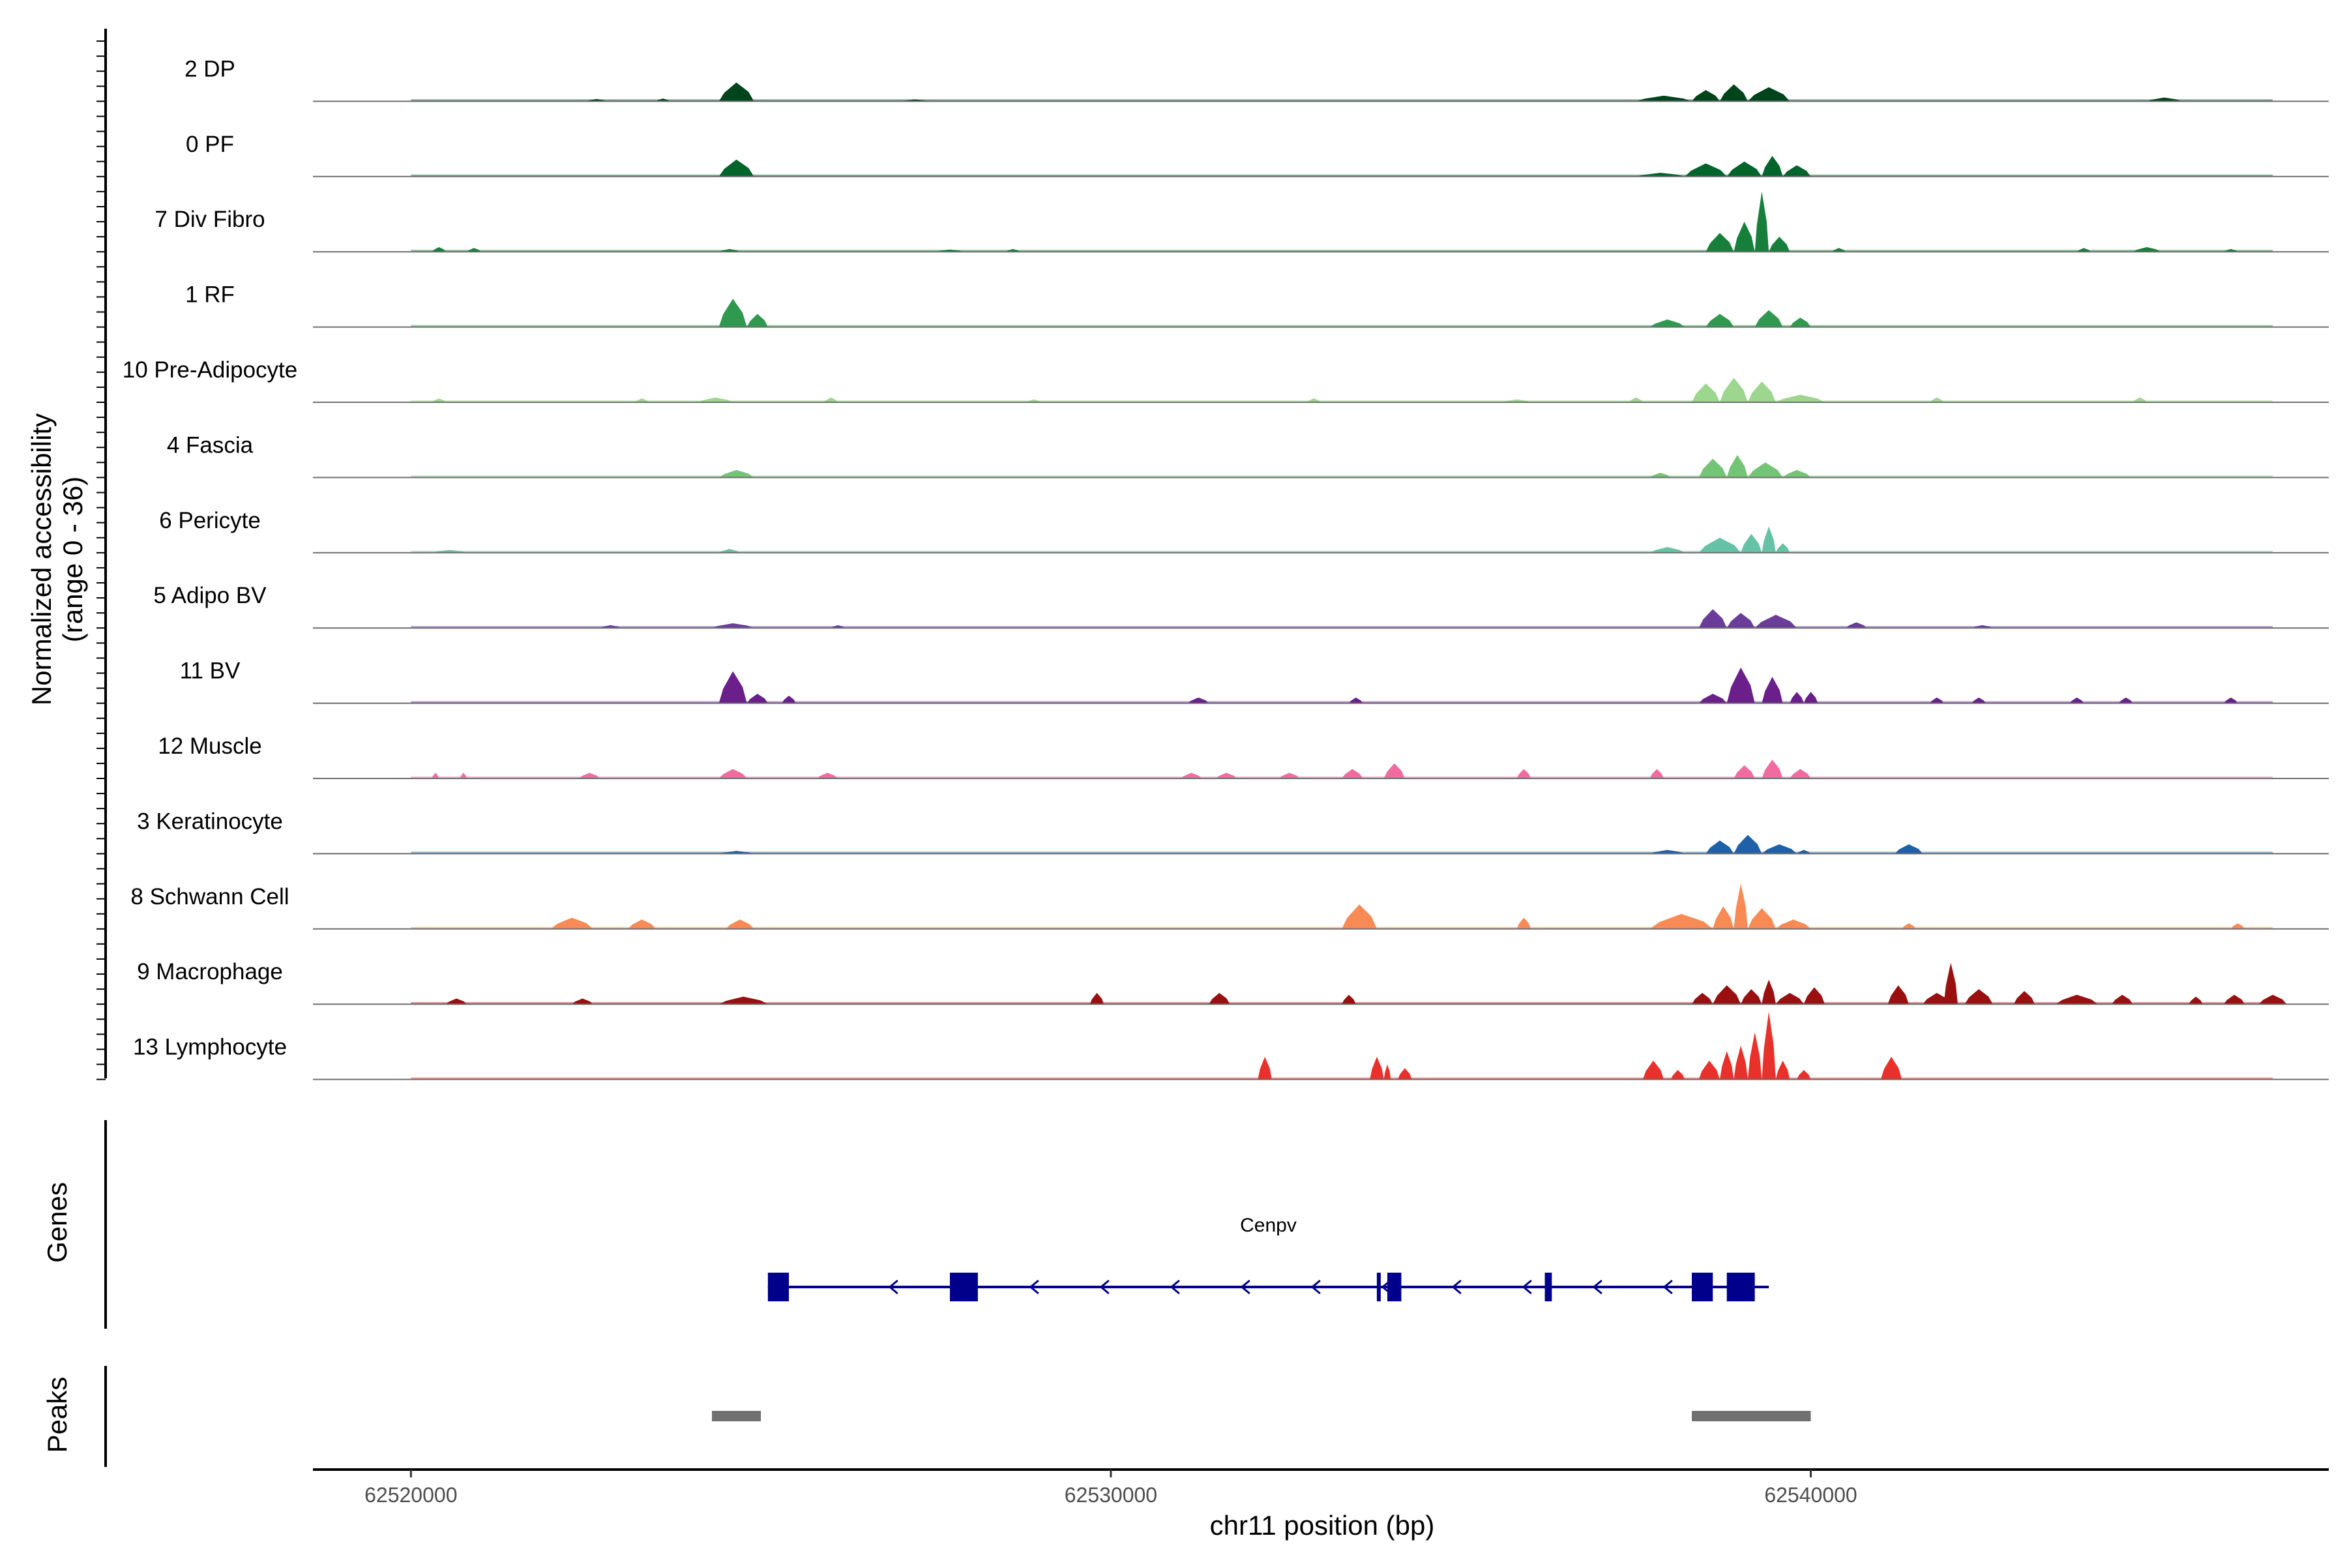 This screenshot has height=1568, width=2347. Describe the element at coordinates (1254, 681) in the screenshot. I see `coverage-track: 11 BV` at that location.